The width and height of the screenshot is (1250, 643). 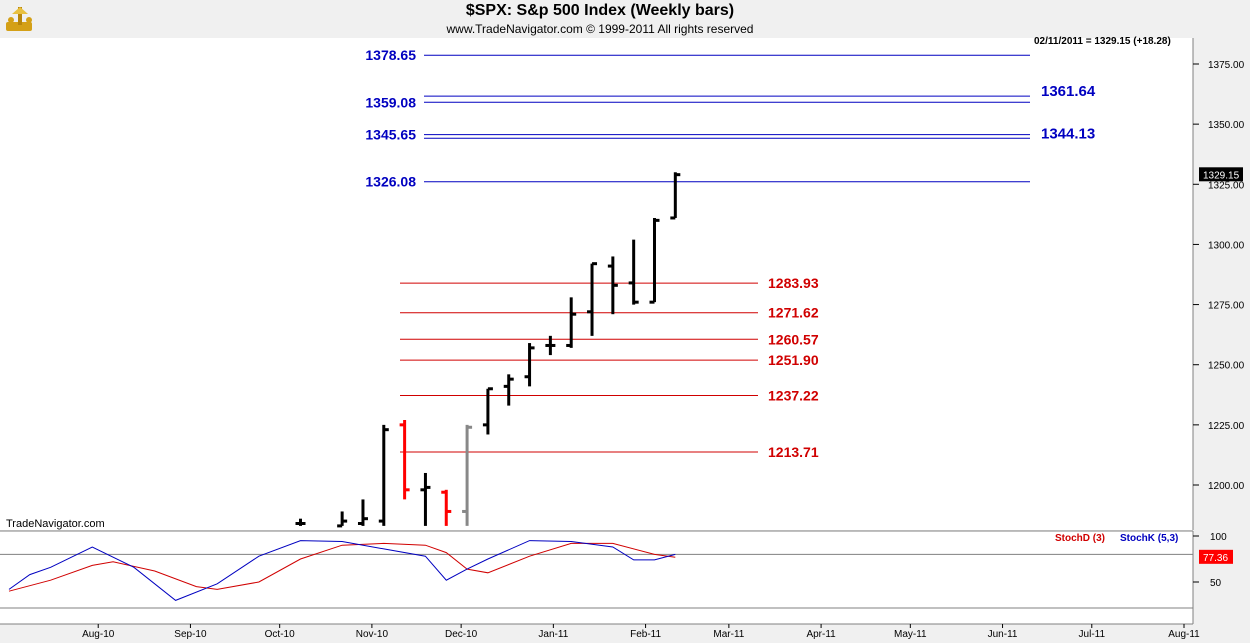 I want to click on fib-up-label-right: 1361.64, so click(x=1068, y=91).